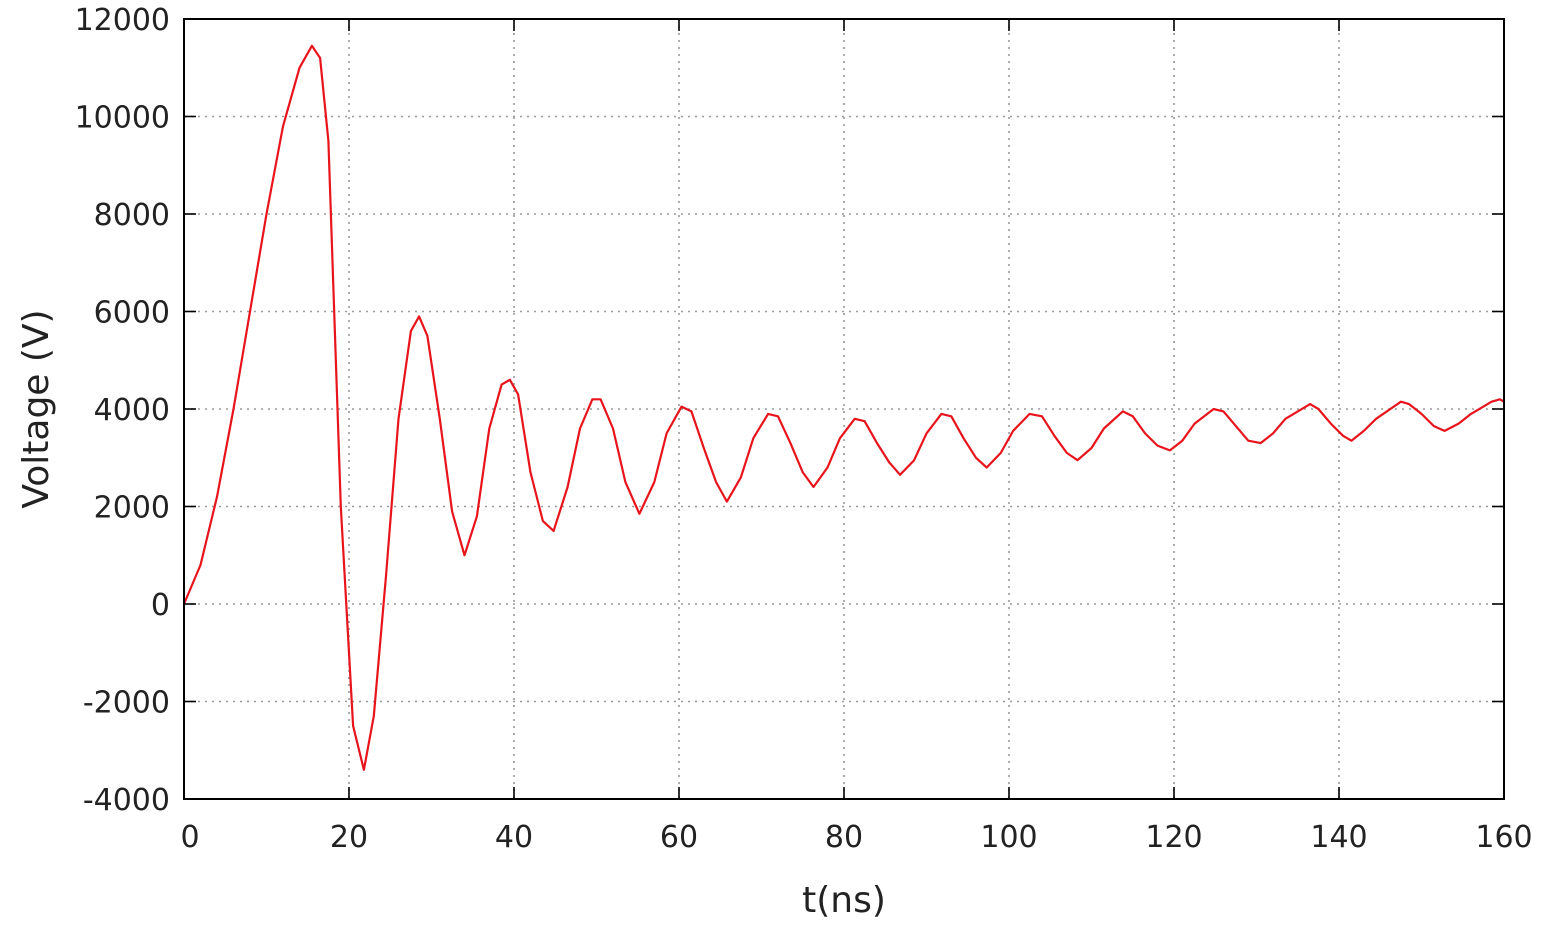  What do you see at coordinates (132, 508) in the screenshot?
I see `y-tick-label: 2000` at bounding box center [132, 508].